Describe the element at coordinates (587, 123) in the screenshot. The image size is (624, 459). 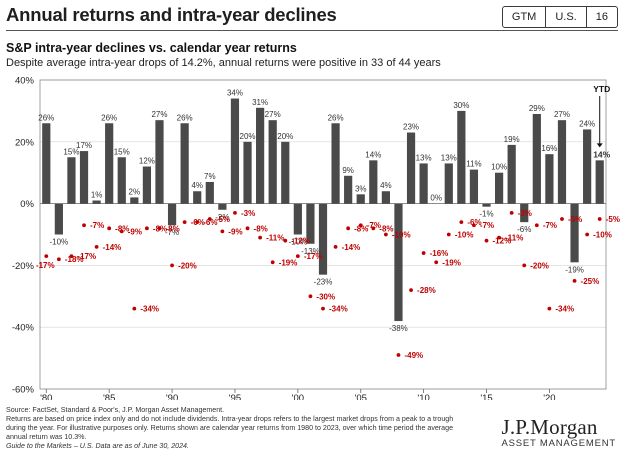
I see `return-label: 24%` at that location.